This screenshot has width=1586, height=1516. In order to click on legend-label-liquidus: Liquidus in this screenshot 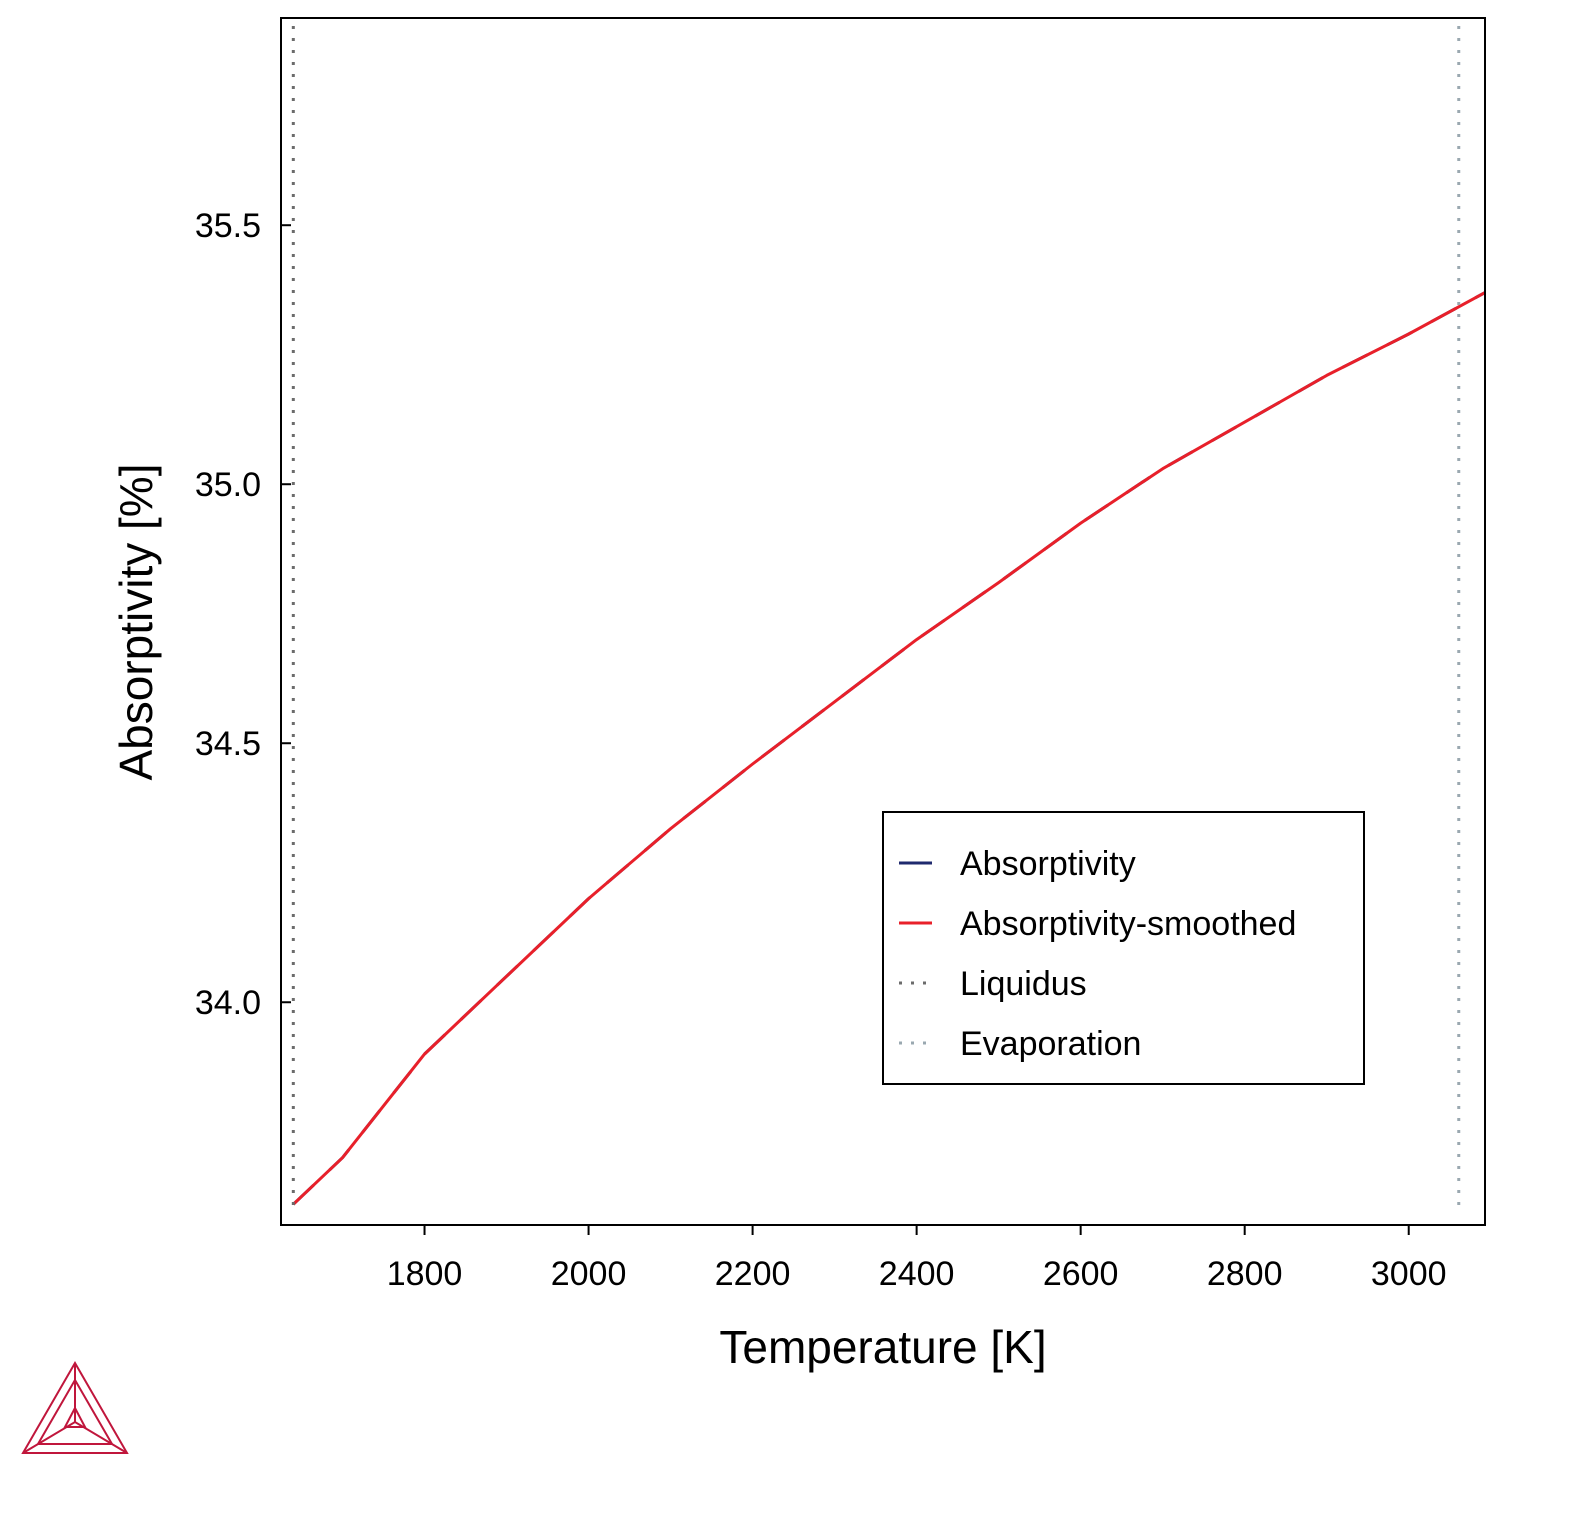, I will do `click(1023, 984)`.